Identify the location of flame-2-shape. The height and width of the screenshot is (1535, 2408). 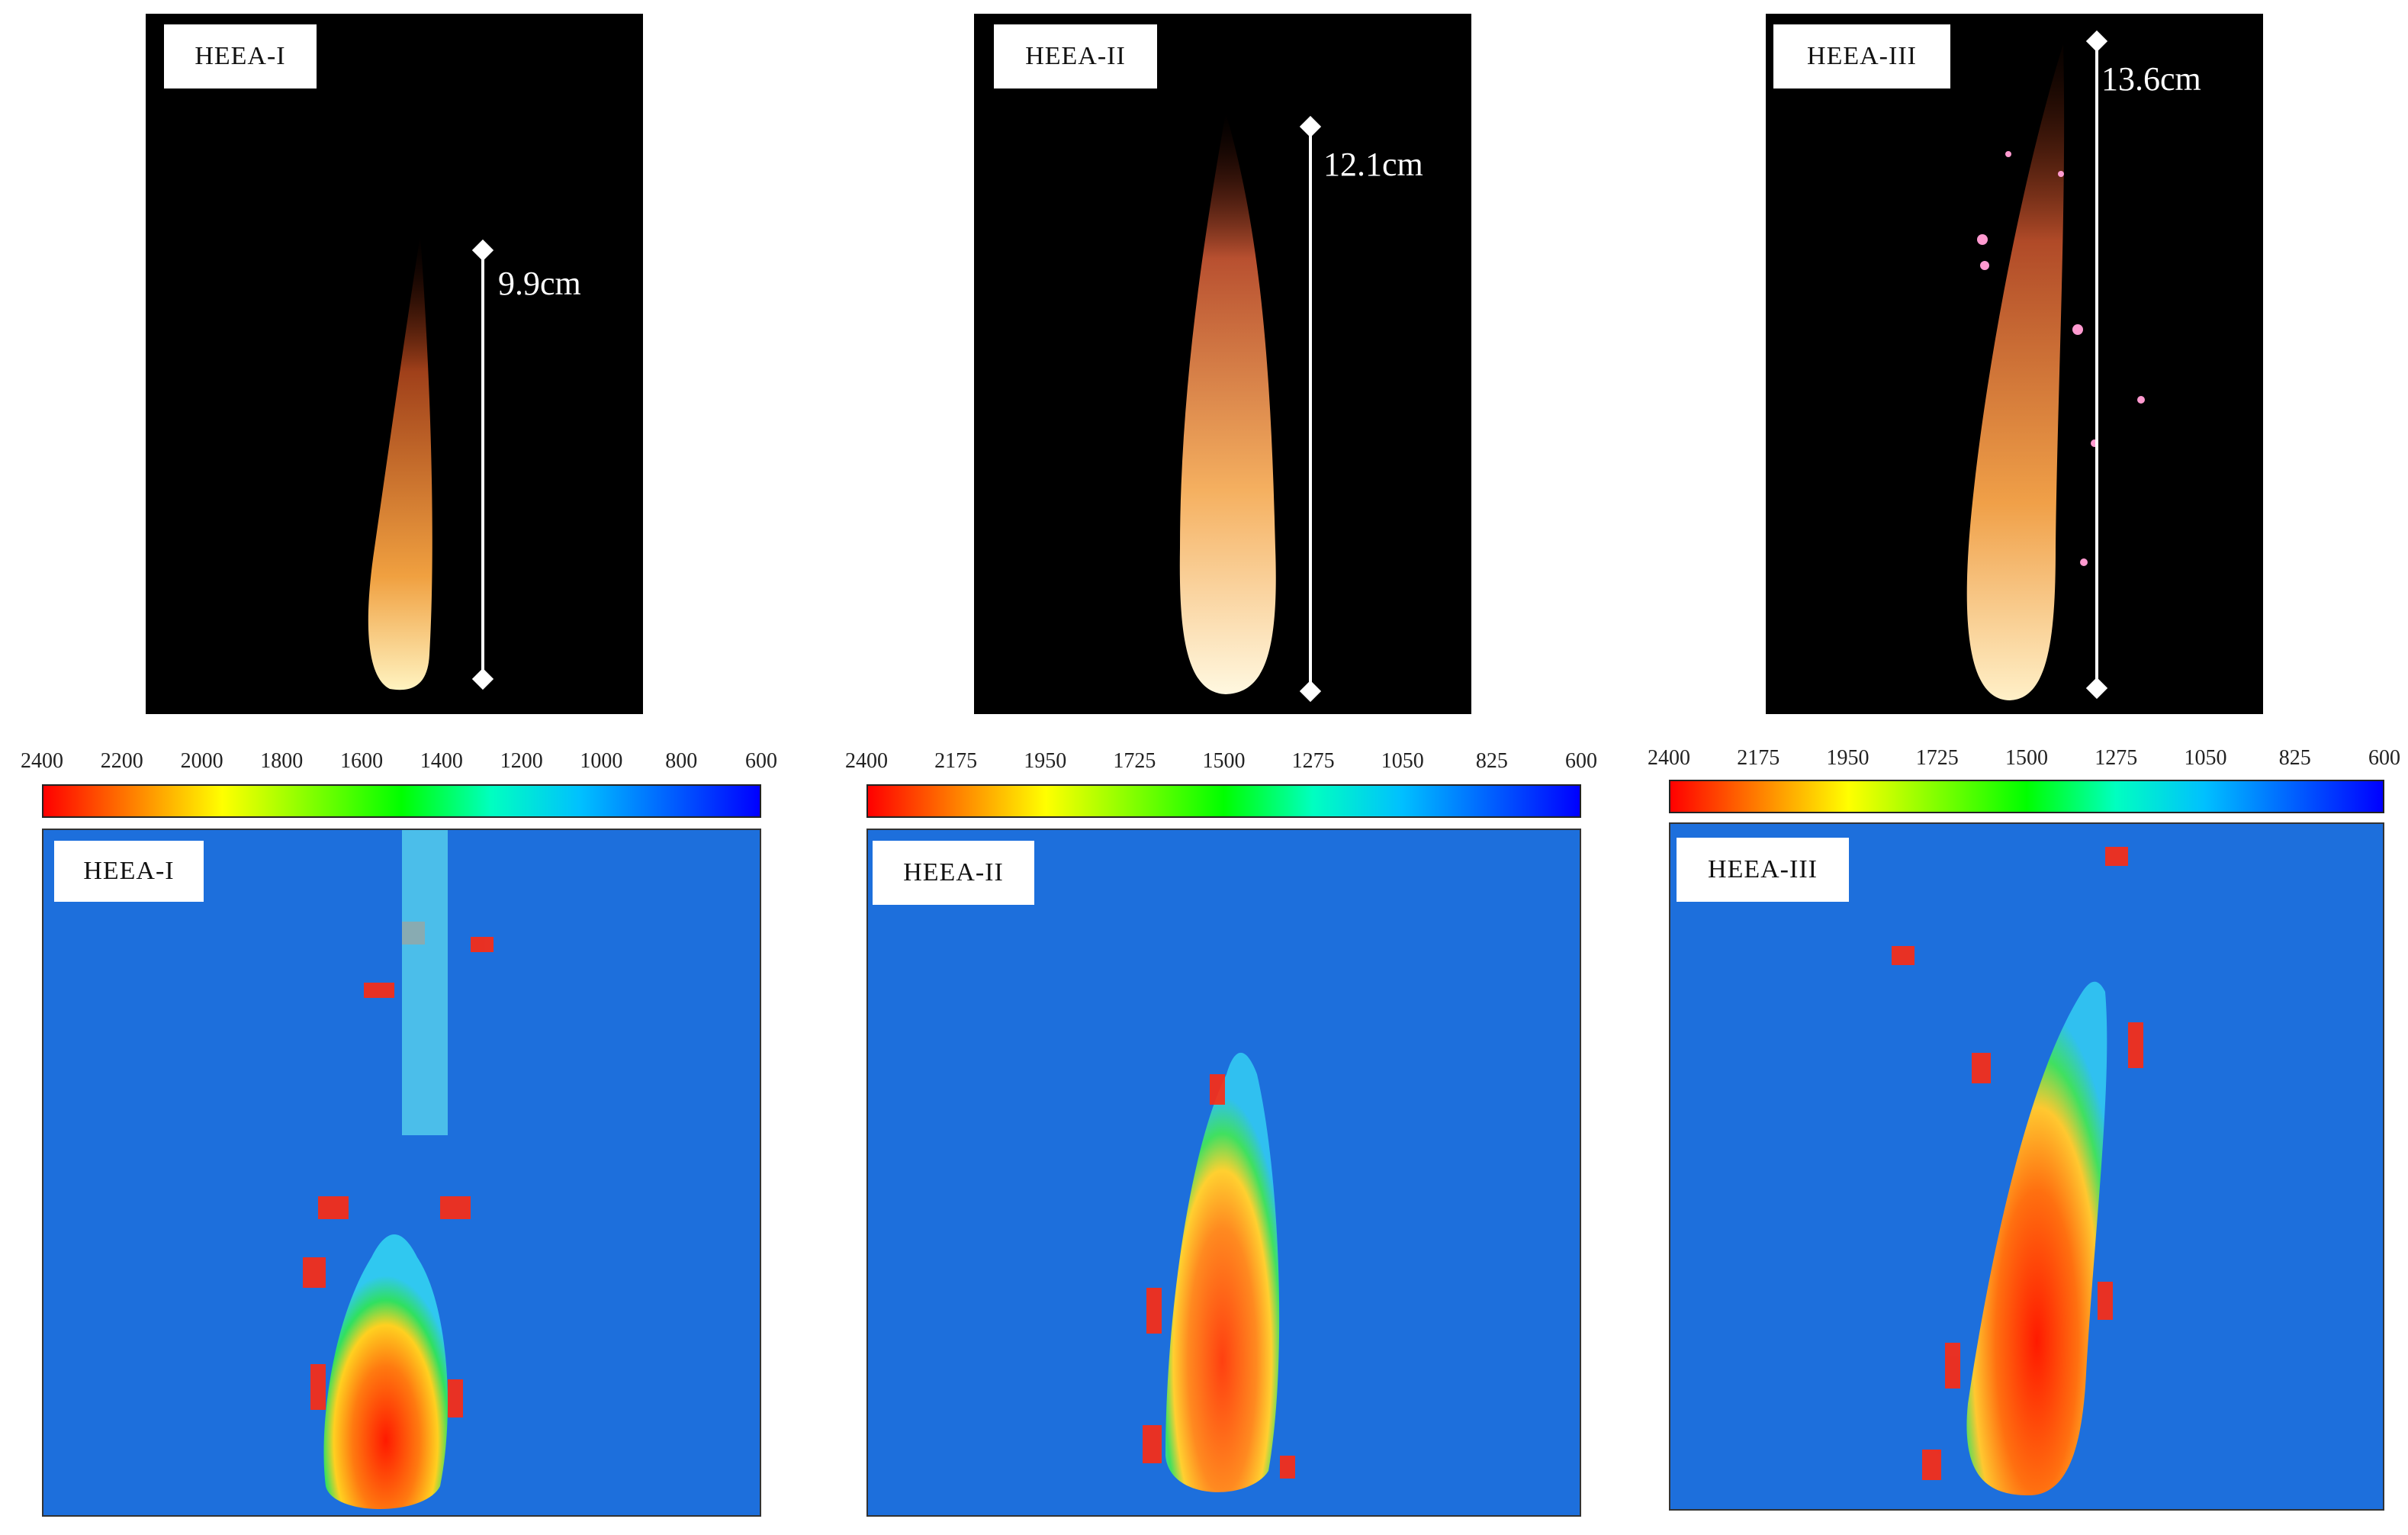
(1227, 403).